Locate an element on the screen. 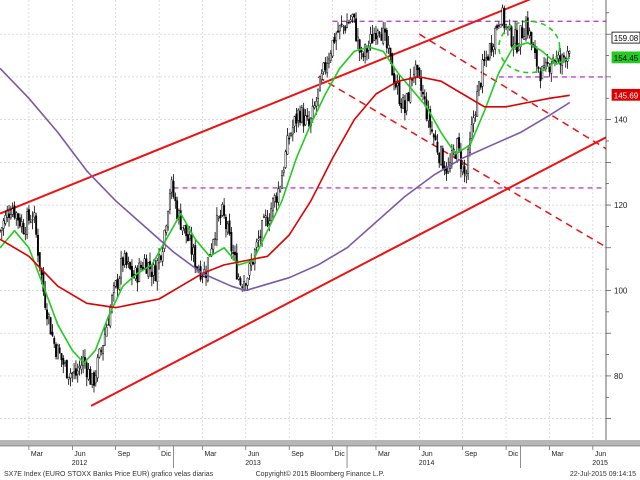 Image resolution: width=640 pixels, height=480 pixels. y-tick-label: 140 is located at coordinates (621, 120).